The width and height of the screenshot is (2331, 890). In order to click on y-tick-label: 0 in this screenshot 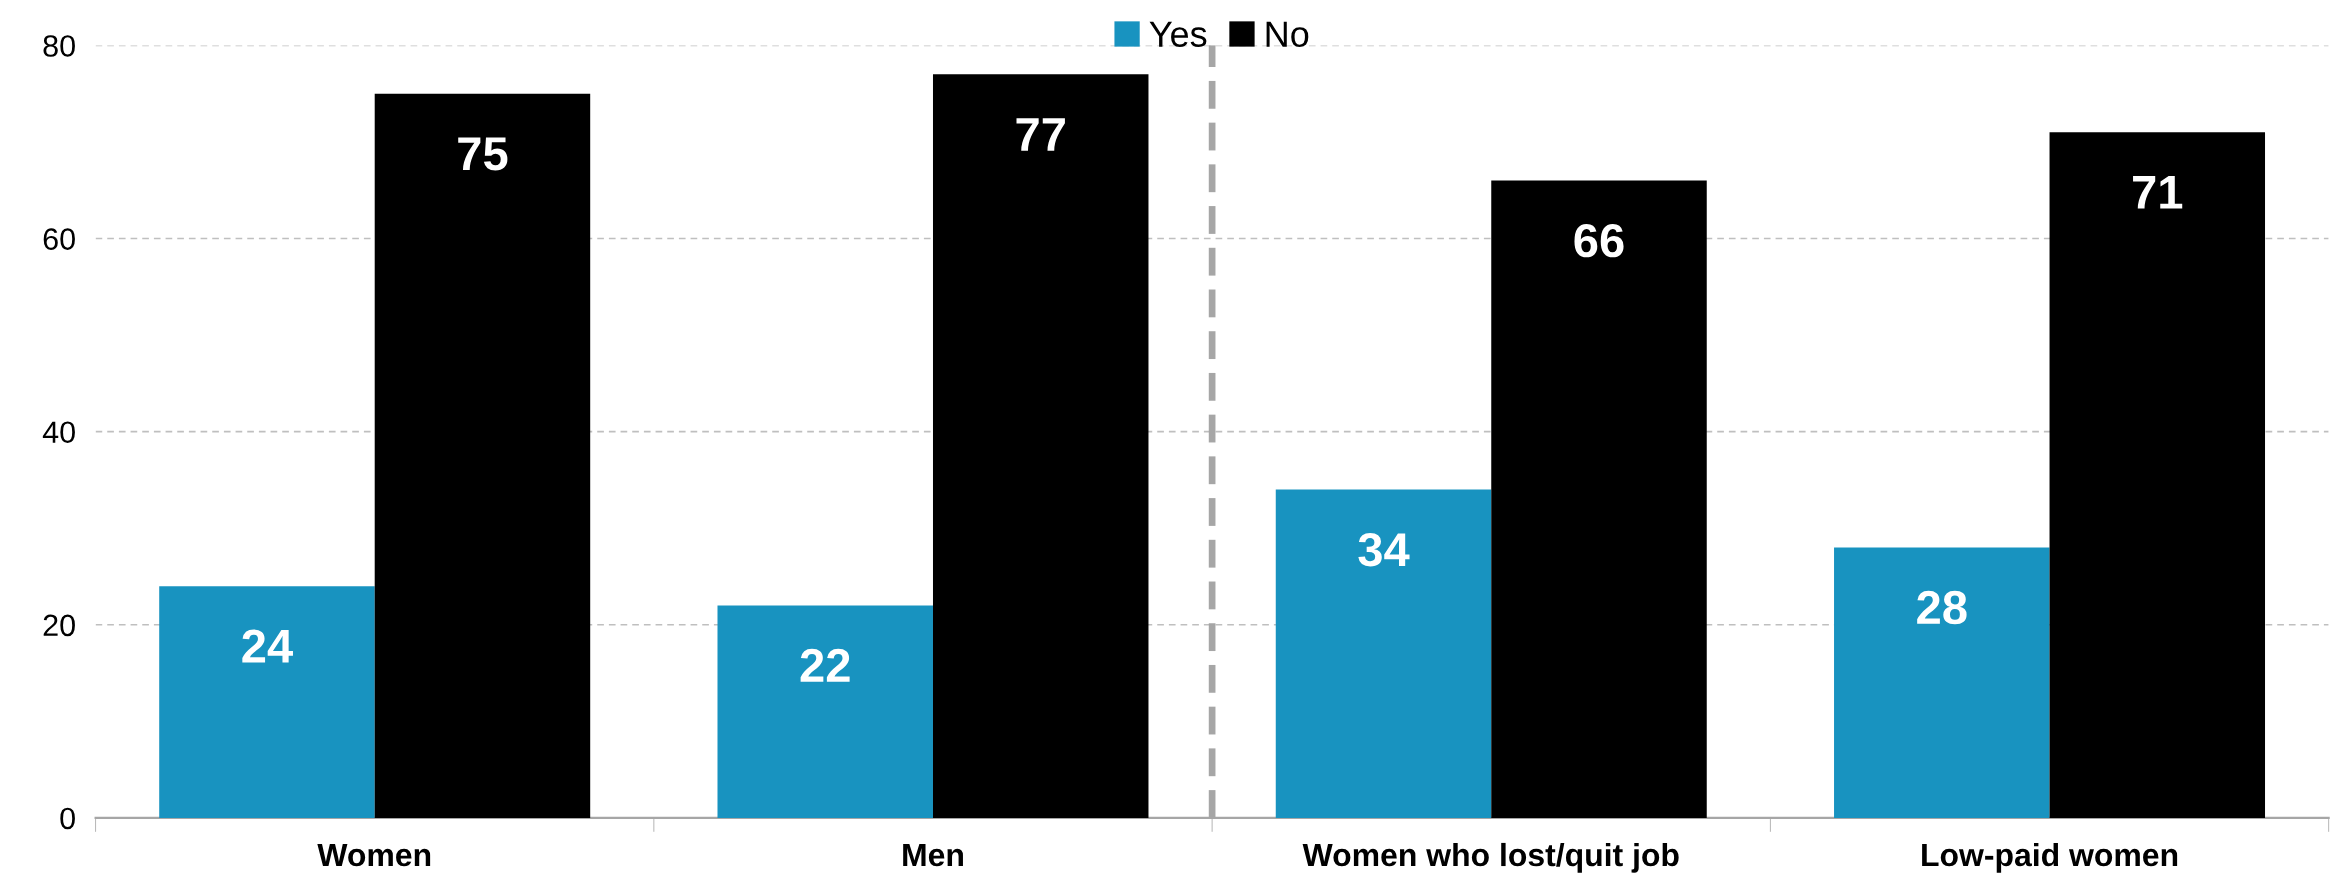, I will do `click(67, 818)`.